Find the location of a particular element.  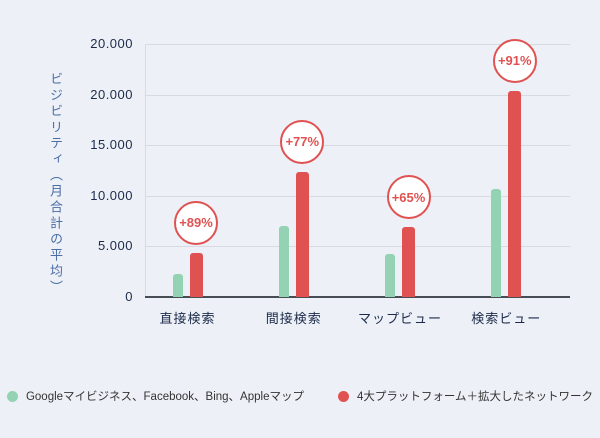

x-axis-label: 直接検索 is located at coordinates (187, 318).